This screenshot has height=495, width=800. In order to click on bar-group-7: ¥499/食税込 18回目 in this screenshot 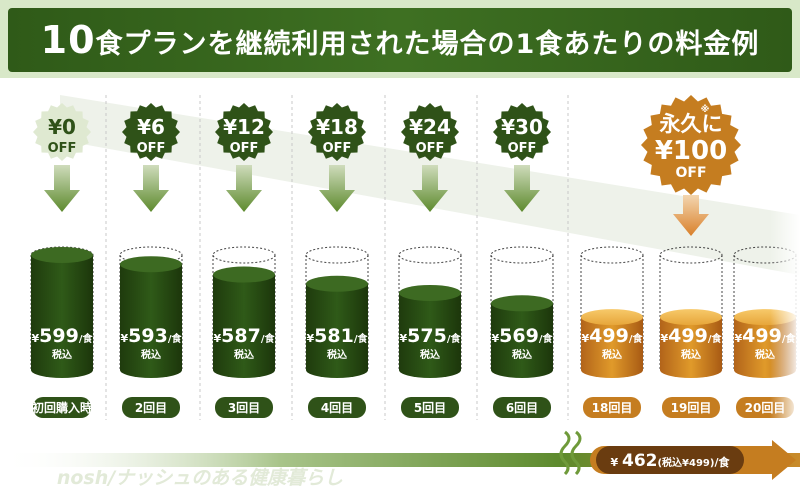, I will do `click(612, 332)`.